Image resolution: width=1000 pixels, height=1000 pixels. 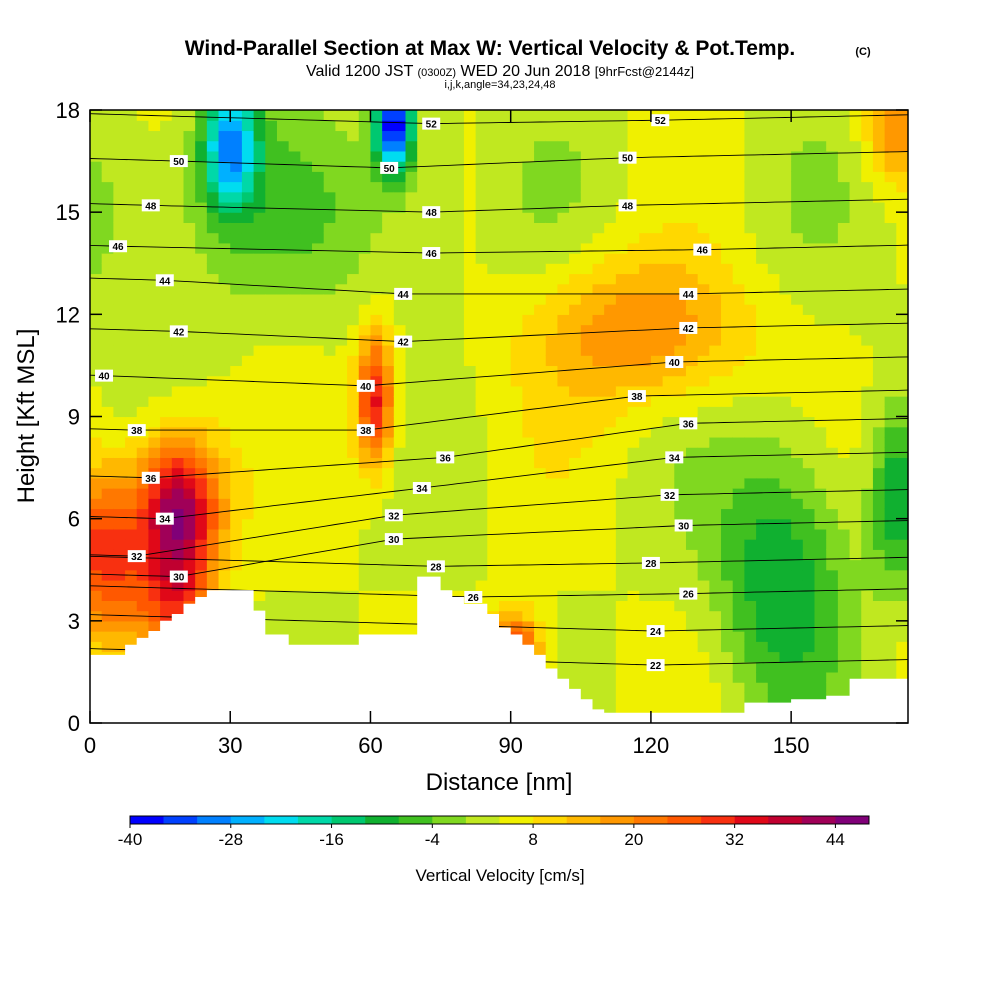 What do you see at coordinates (74, 417) in the screenshot?
I see `y-tick-label: 9` at bounding box center [74, 417].